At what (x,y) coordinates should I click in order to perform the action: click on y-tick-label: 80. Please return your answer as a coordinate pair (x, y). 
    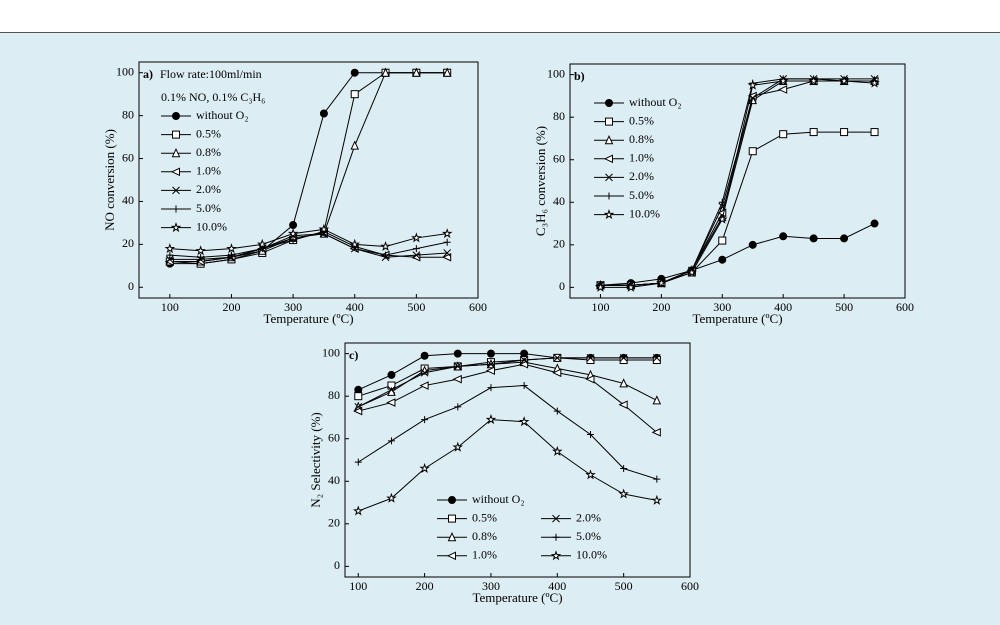
    Looking at the image, I should click on (334, 395).